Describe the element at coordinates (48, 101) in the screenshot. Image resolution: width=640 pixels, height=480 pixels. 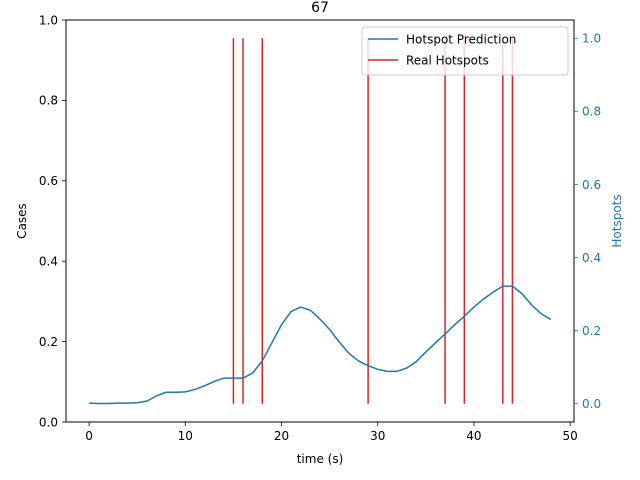
I see `y-left-tick-label: 0.8` at that location.